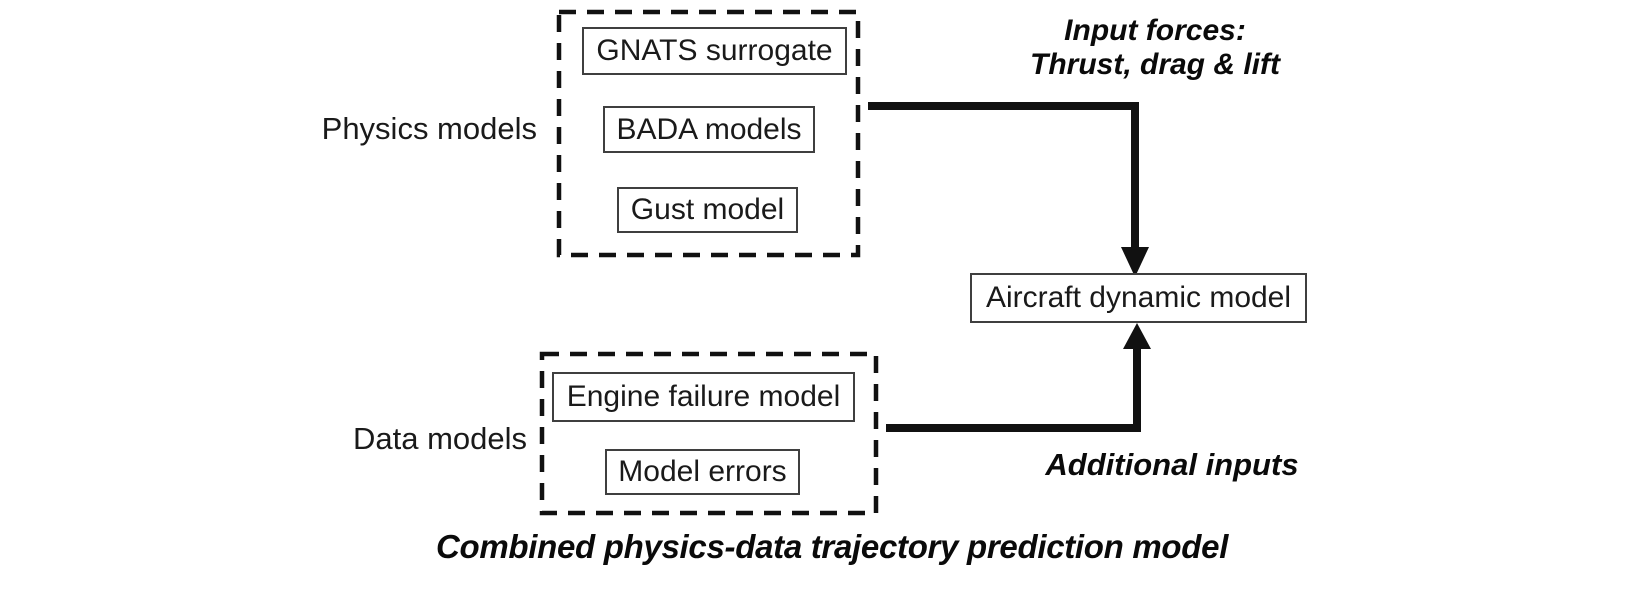  I want to click on node-model-errors: Model errors, so click(702, 472).